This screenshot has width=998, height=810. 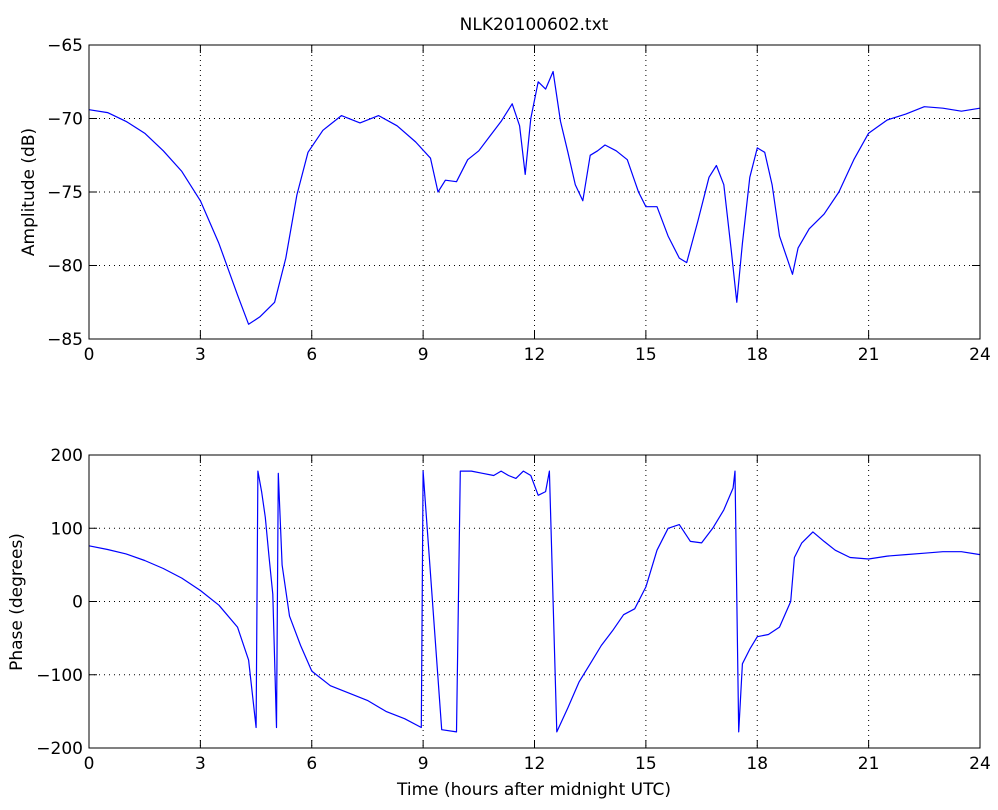 What do you see at coordinates (29, 192) in the screenshot?
I see `amplitude-y-axis-label: Amplitude (dB)` at bounding box center [29, 192].